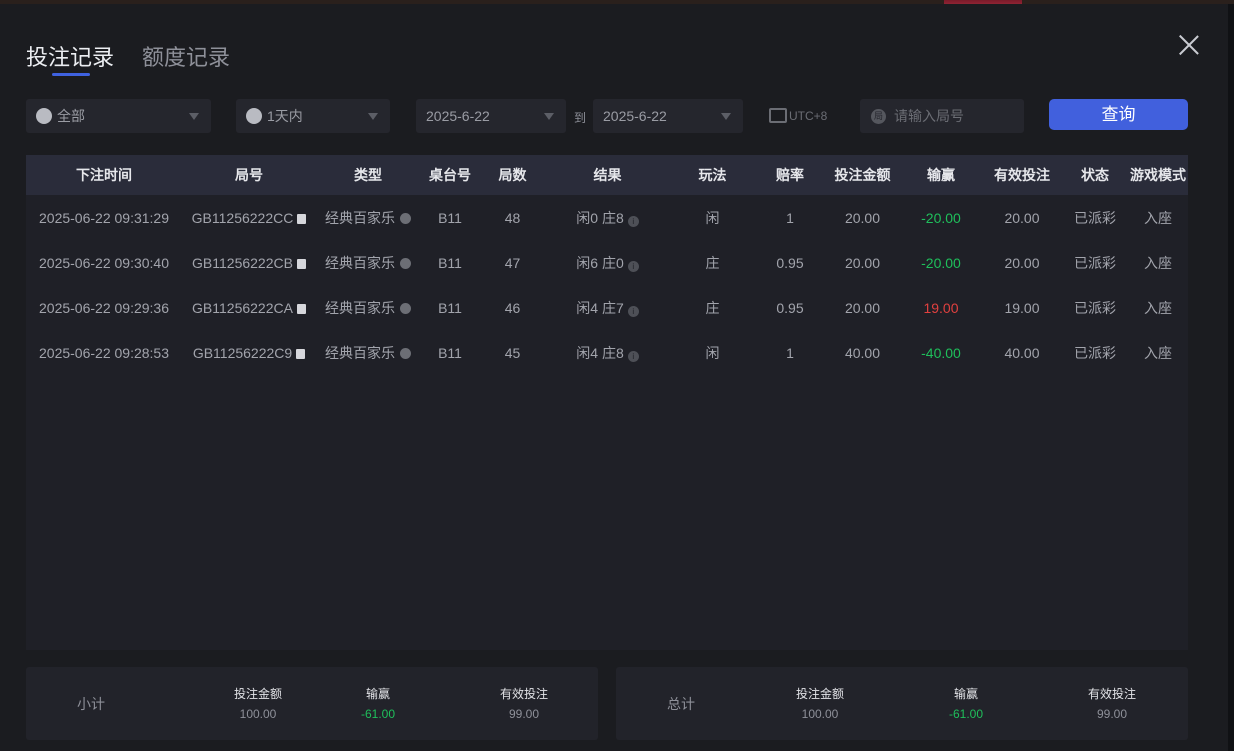 This screenshot has width=1234, height=751. What do you see at coordinates (580, 118) in the screenshot?
I see `to-label: 到` at bounding box center [580, 118].